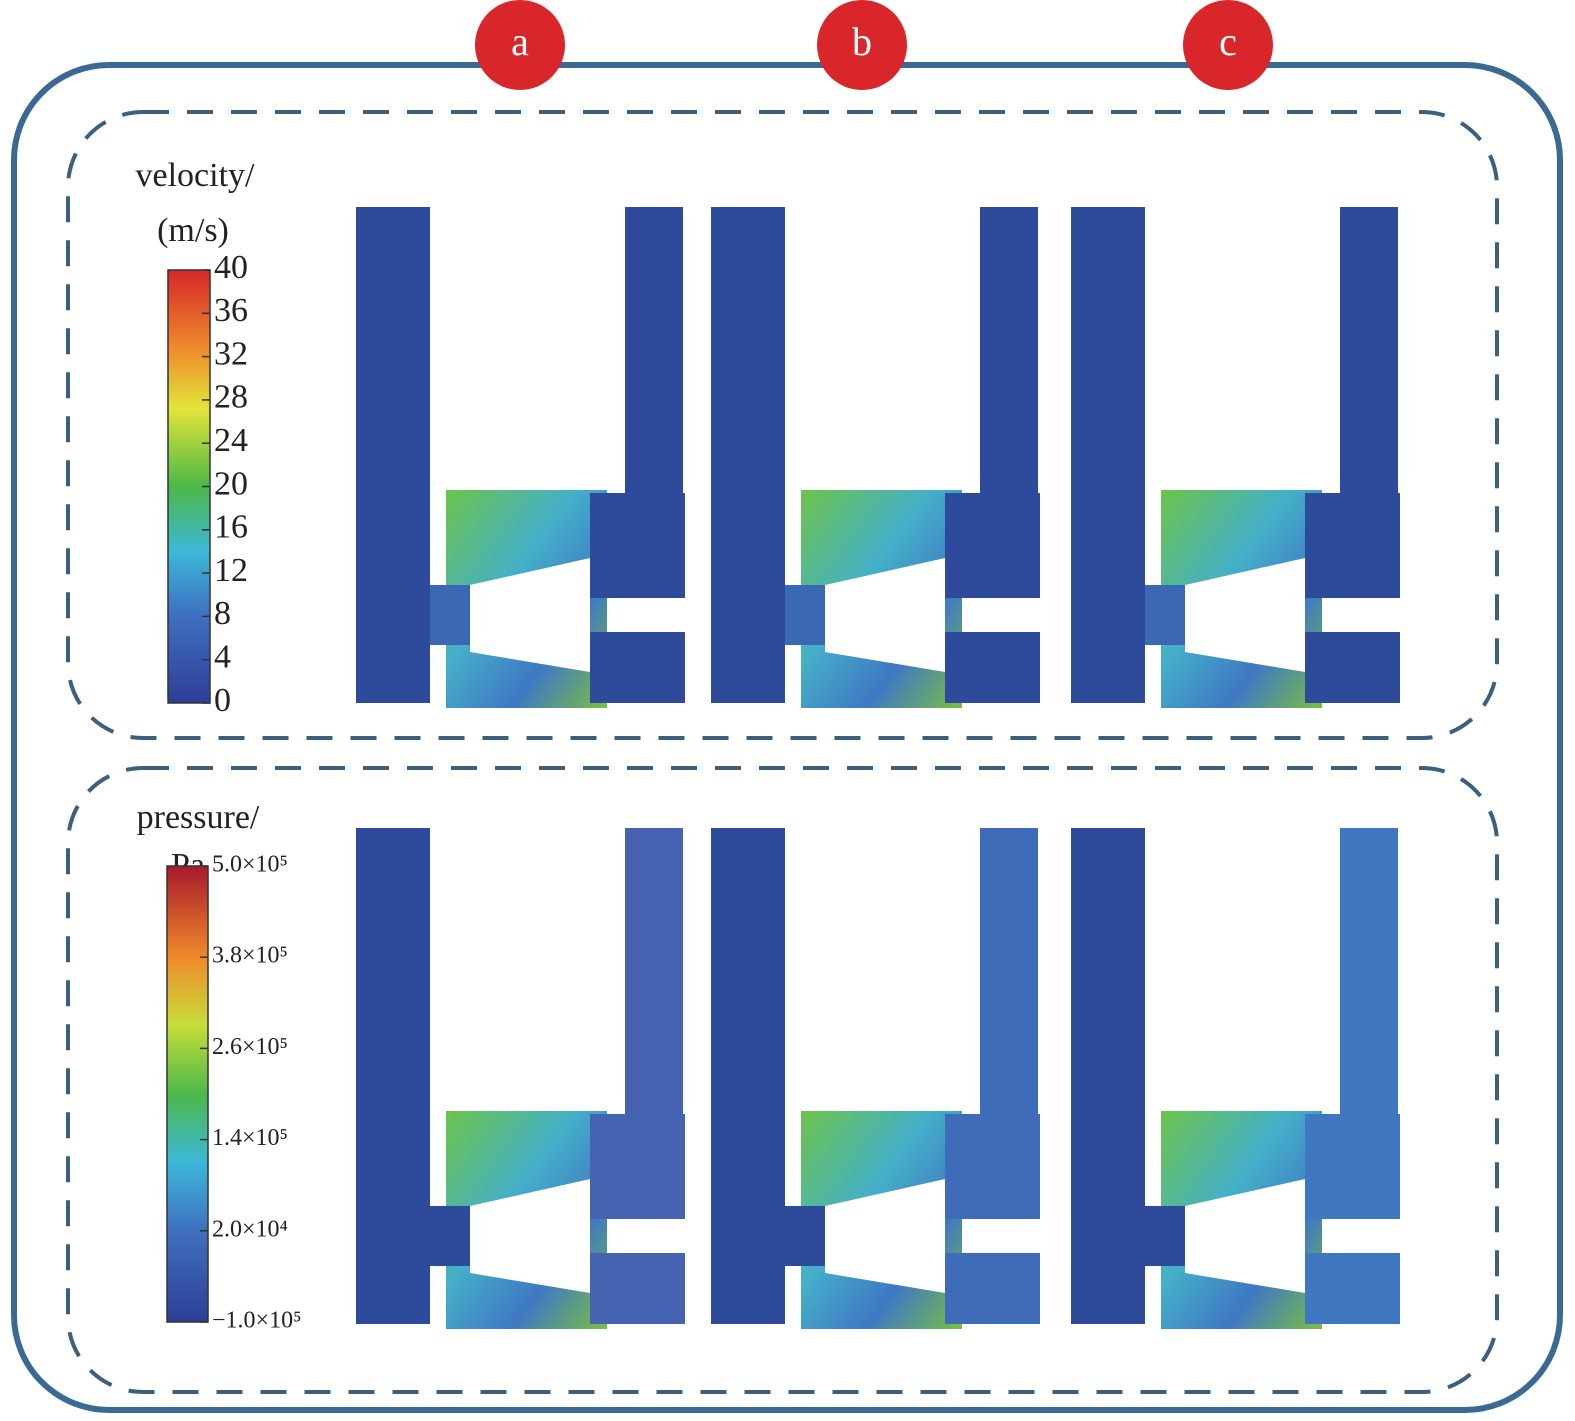  Describe the element at coordinates (196, 175) in the screenshot. I see `velocity-title: velocity/` at that location.